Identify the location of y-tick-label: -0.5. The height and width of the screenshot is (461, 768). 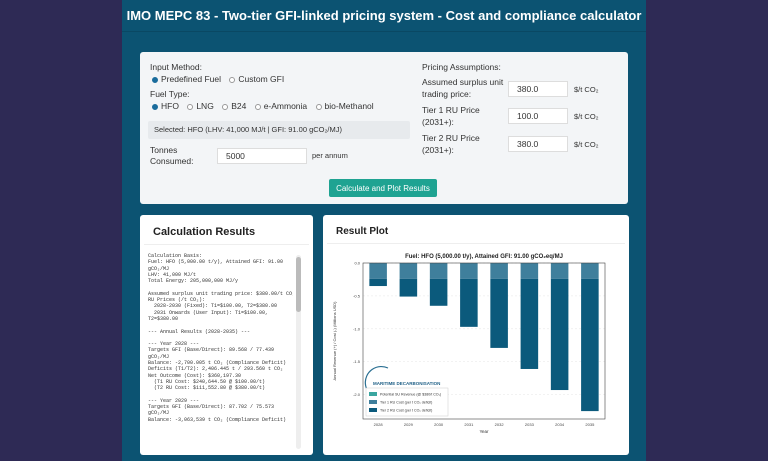
(357, 295).